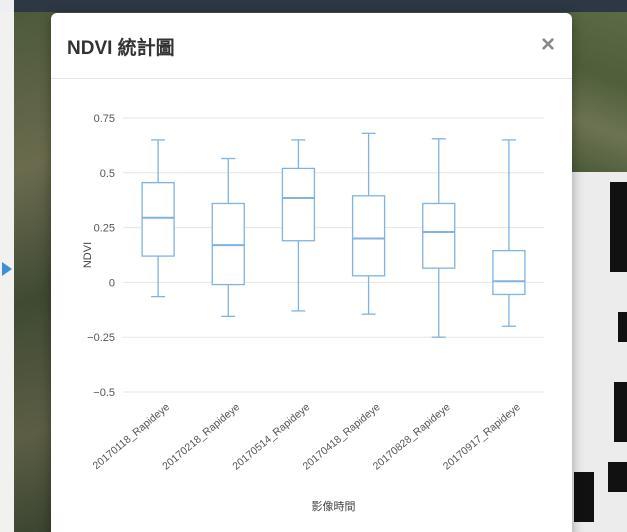 This screenshot has height=532, width=627. Describe the element at coordinates (101, 338) in the screenshot. I see `y-tick-label: −0.25` at that location.